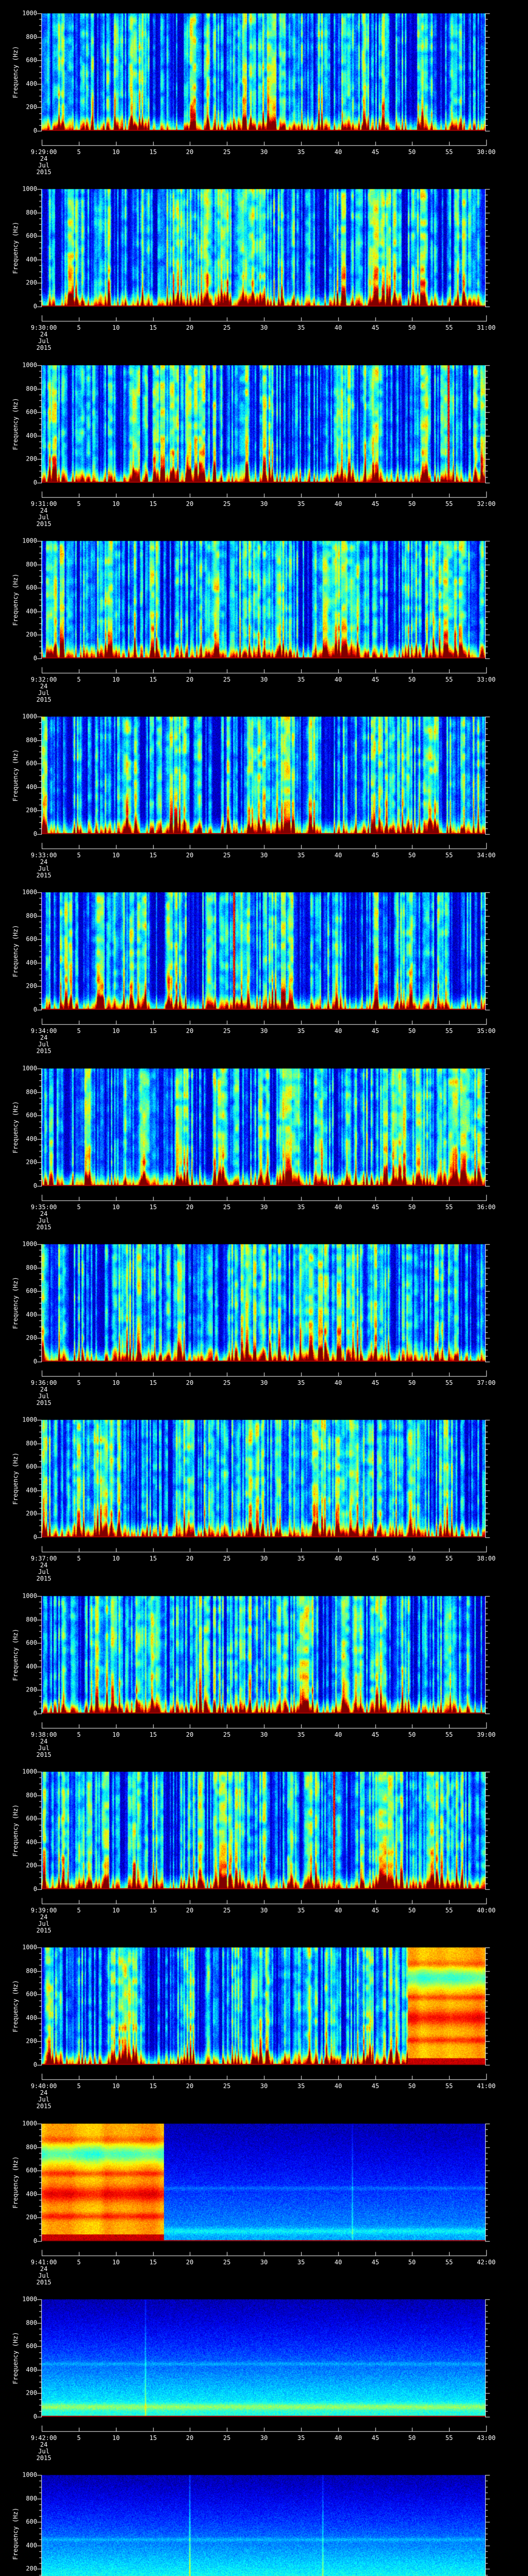  Describe the element at coordinates (31, 435) in the screenshot. I see `y-tick-label: 400` at that location.